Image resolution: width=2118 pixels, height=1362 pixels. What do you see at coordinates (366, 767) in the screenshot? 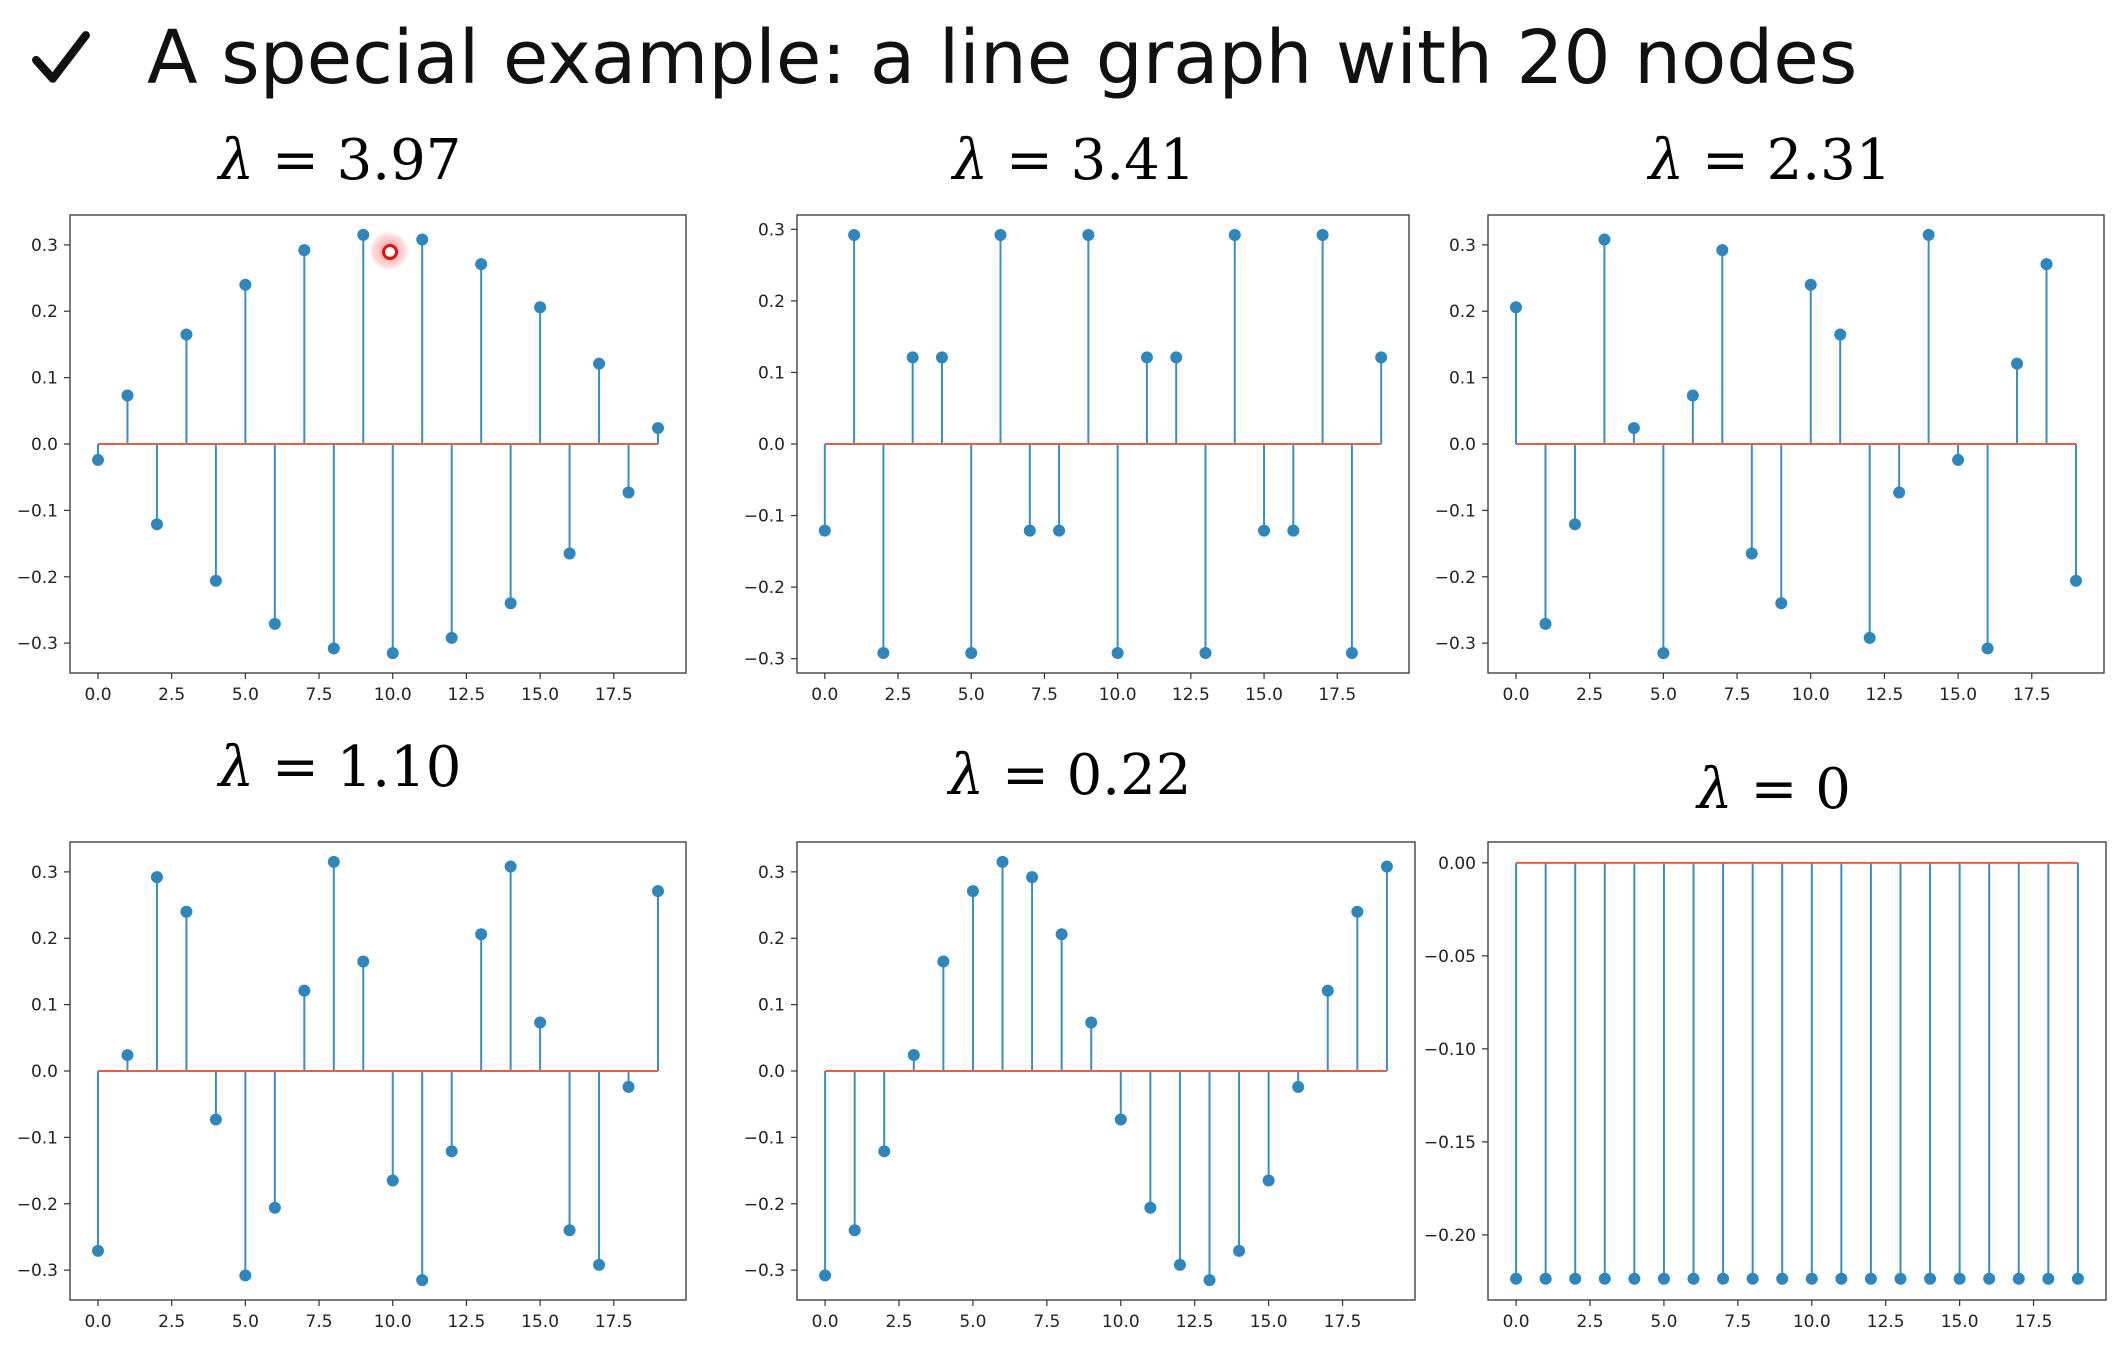
I see `chart-4-title-value: = 1.10` at bounding box center [366, 767].